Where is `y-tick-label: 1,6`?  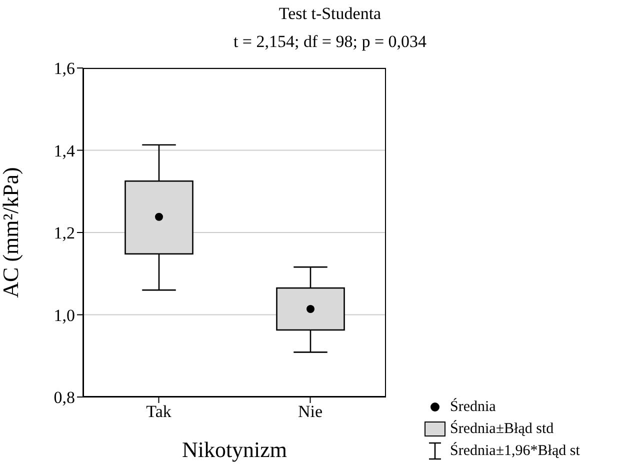
y-tick-label: 1,6 is located at coordinates (64, 68).